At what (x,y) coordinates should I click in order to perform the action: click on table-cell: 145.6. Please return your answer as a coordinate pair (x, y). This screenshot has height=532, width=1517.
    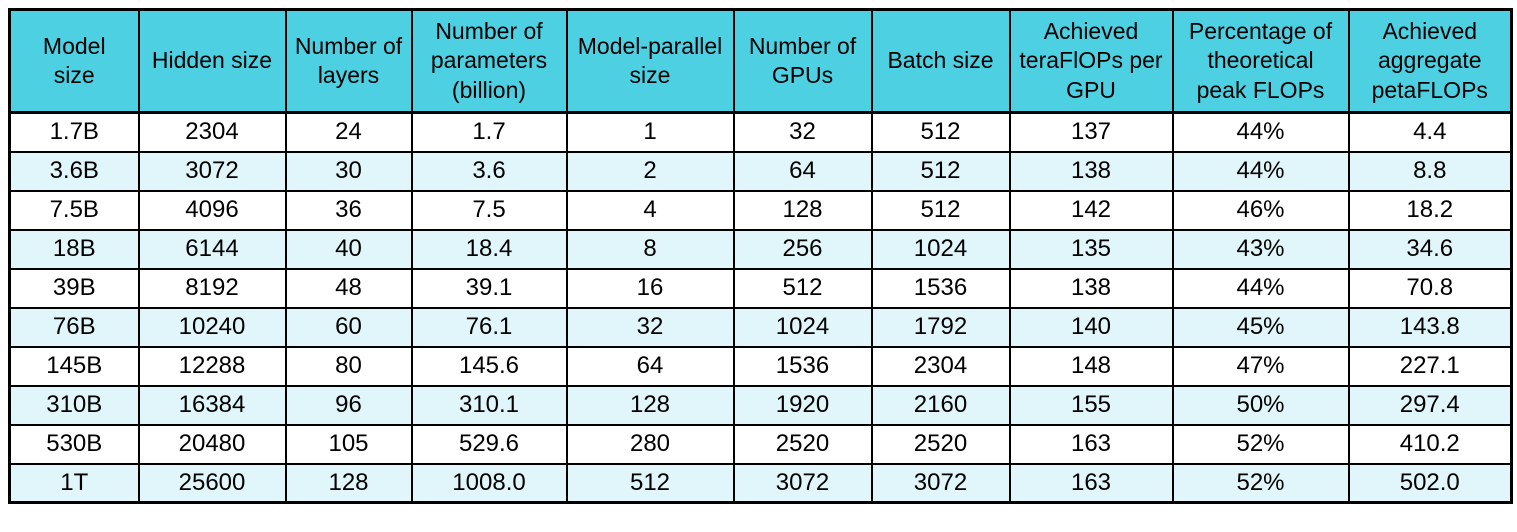
    Looking at the image, I should click on (489, 366).